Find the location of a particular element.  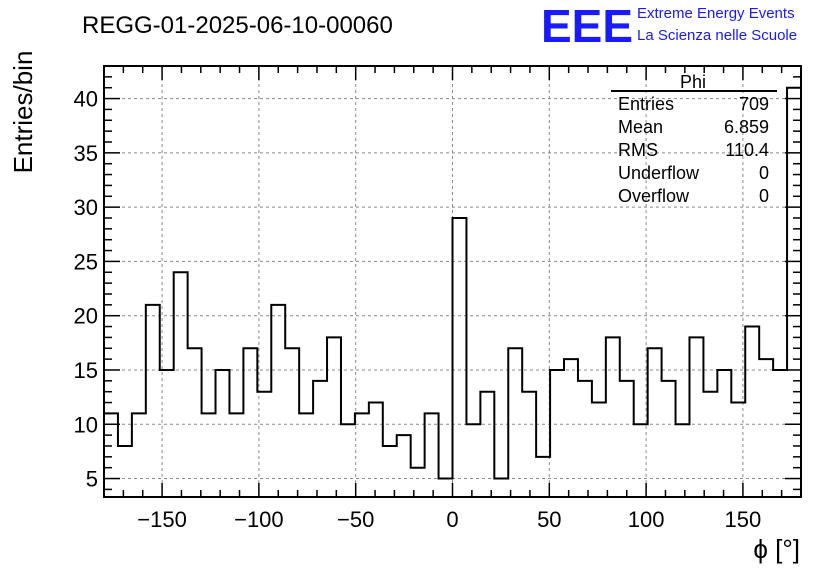

x-tick-label: 0 is located at coordinates (452, 519).